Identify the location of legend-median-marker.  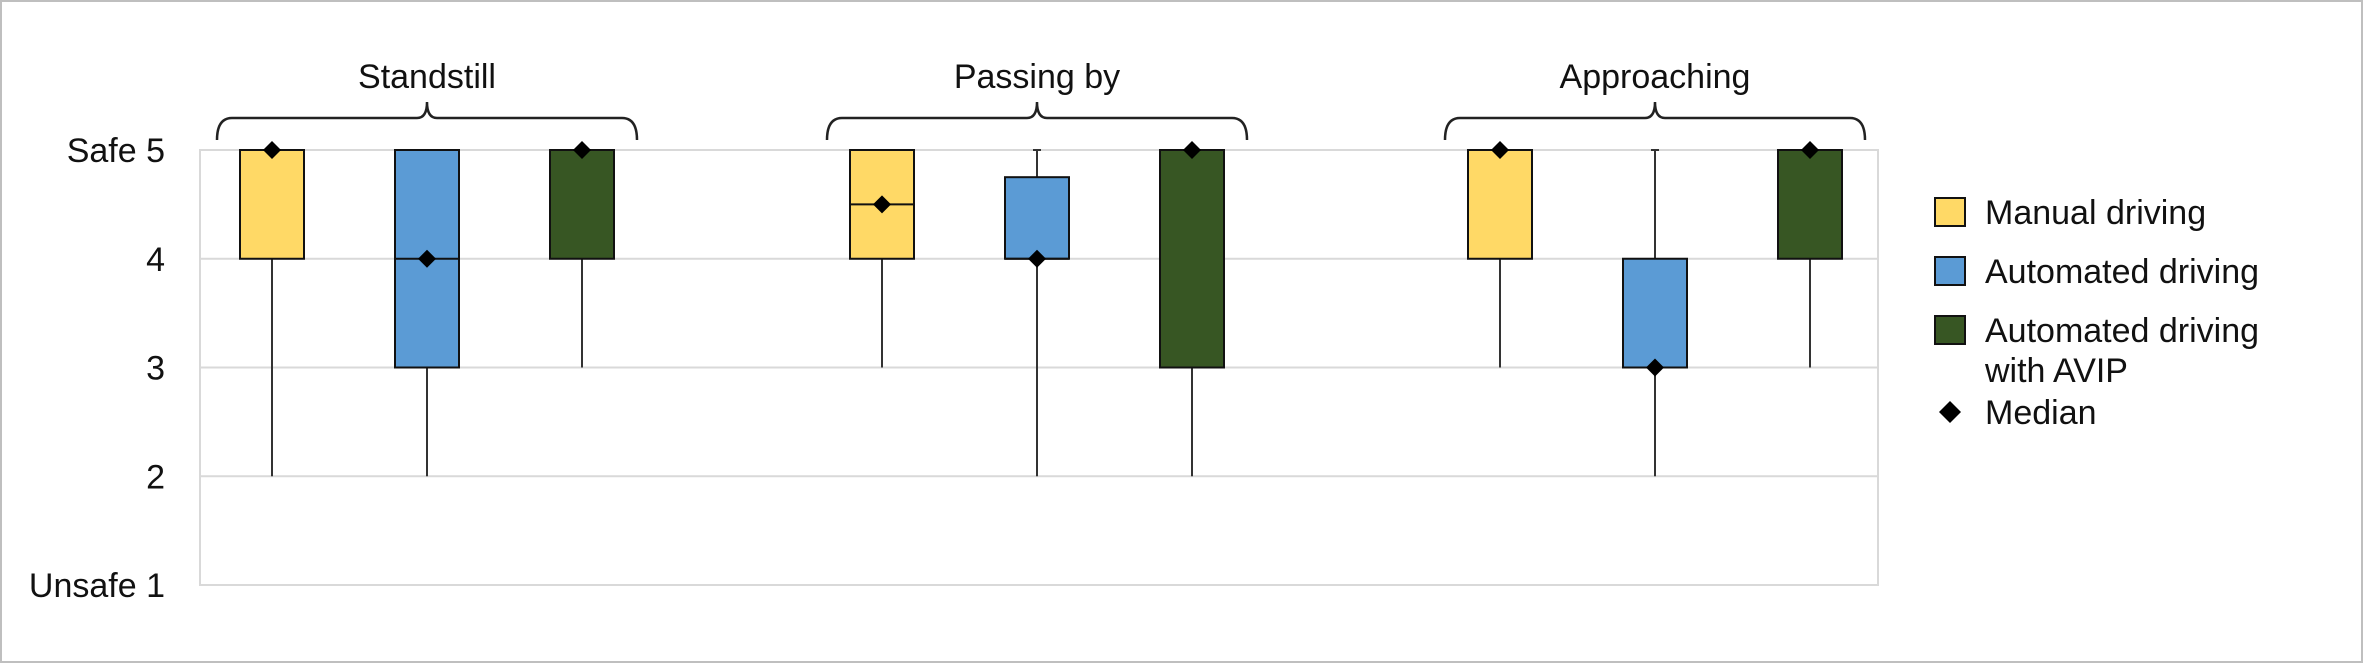
(1950, 412).